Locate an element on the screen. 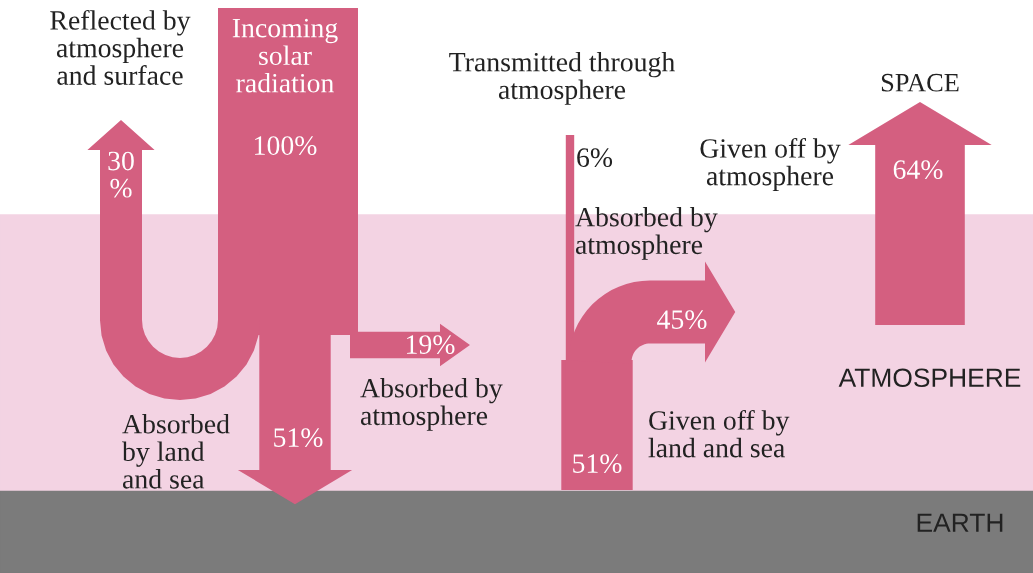 Image resolution: width=1033 pixels, height=573 pixels. category-label: Given off by land and sea is located at coordinates (719, 434).